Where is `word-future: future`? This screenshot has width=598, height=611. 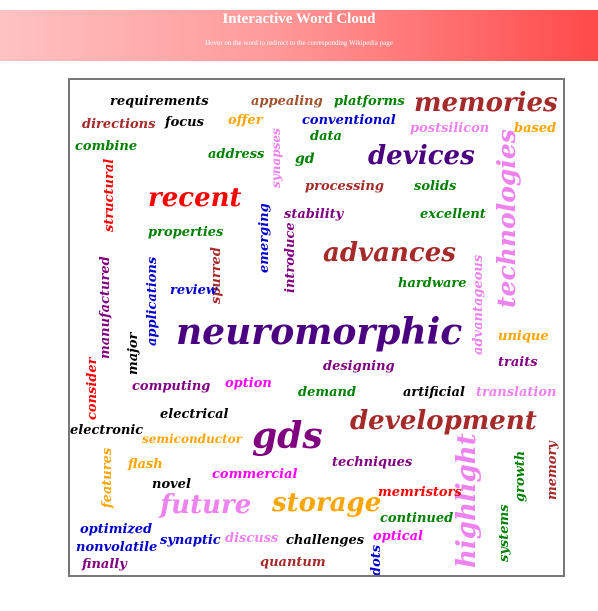
word-future: future is located at coordinates (206, 505).